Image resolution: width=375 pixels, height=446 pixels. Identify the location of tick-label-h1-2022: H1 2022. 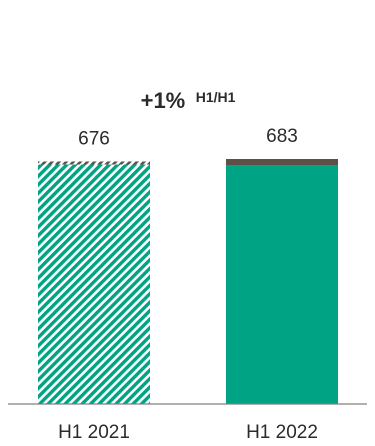
(282, 432).